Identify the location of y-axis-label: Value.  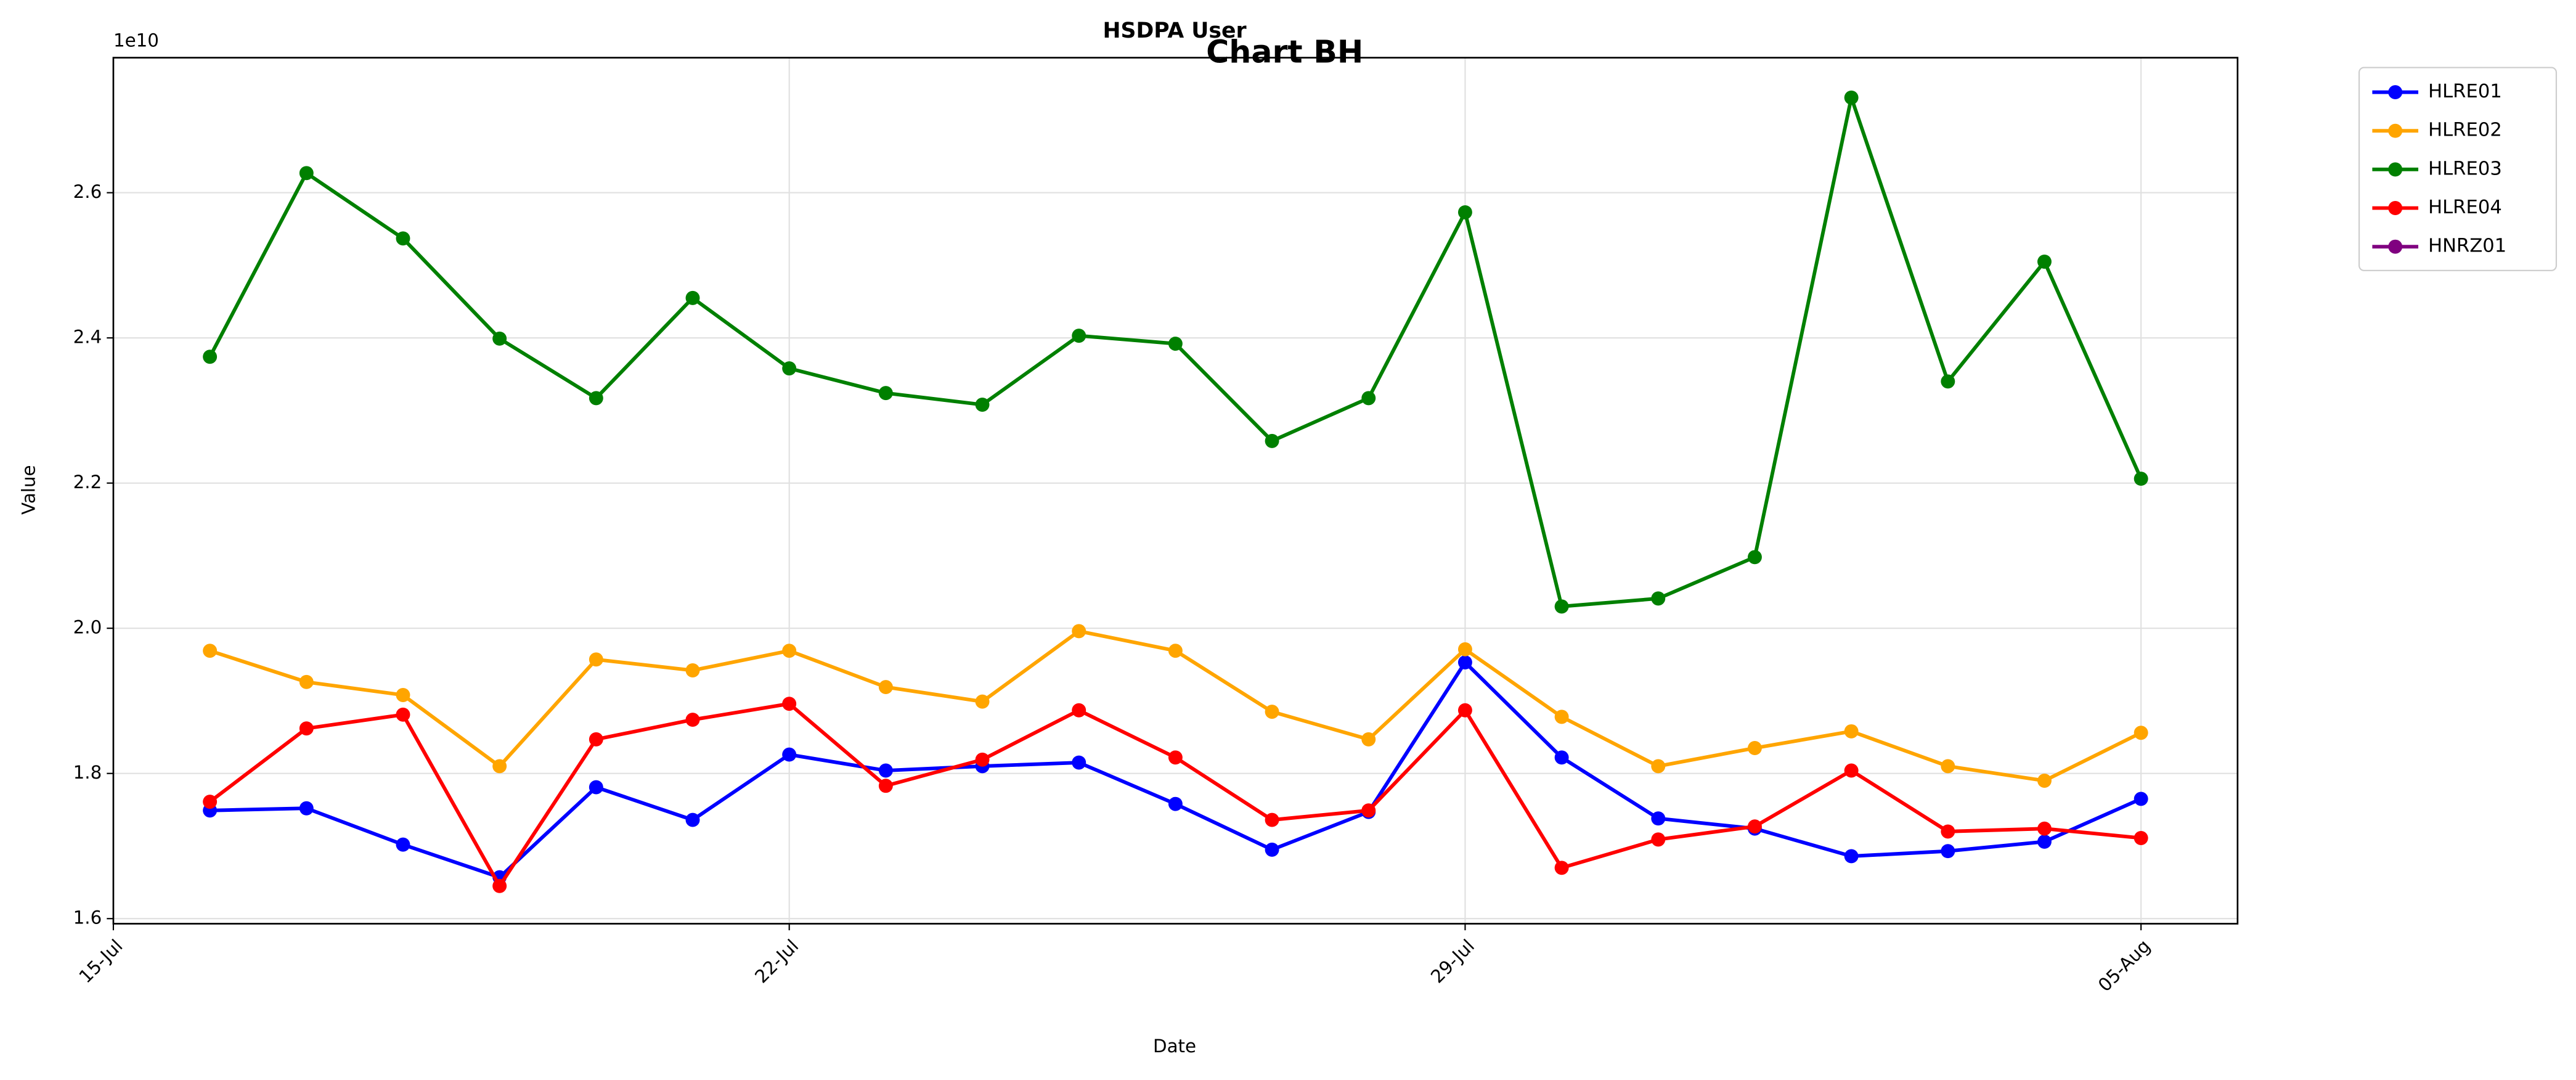
(29, 490).